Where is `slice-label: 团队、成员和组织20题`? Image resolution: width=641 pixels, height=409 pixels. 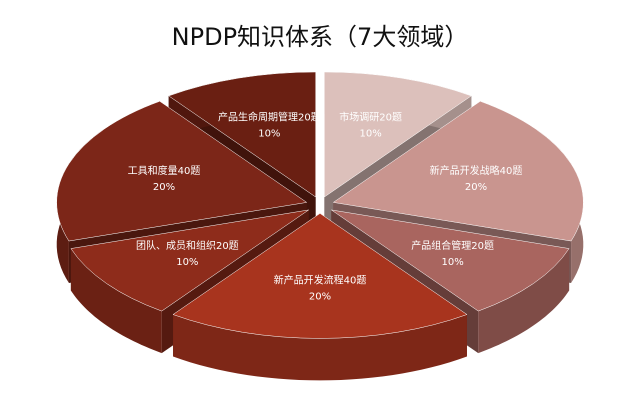
slice-label: 团队、成员和组织20题 is located at coordinates (187, 245).